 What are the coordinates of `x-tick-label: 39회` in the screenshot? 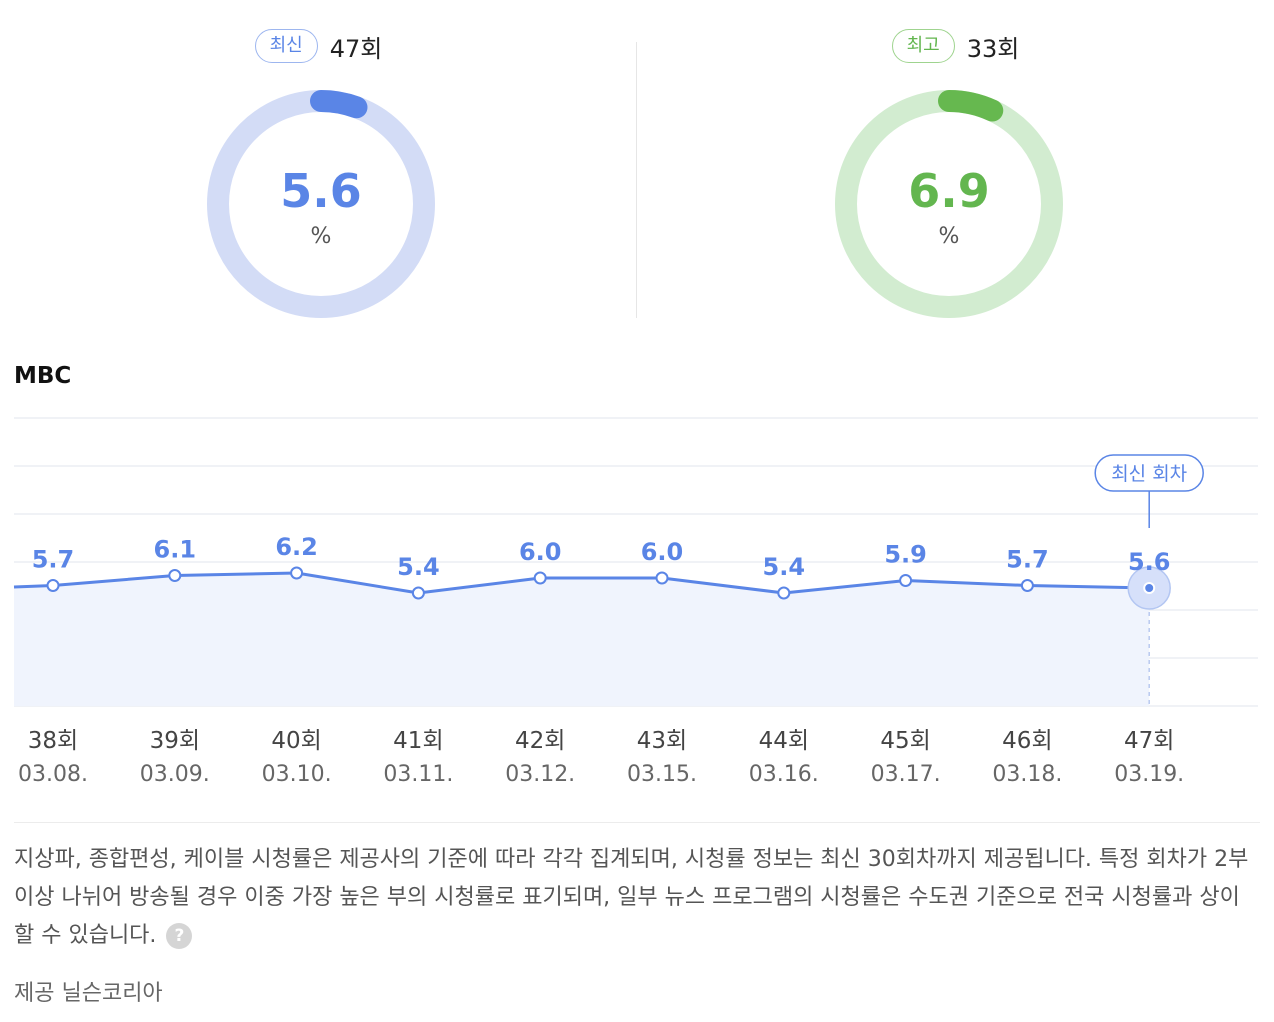 It's located at (175, 741).